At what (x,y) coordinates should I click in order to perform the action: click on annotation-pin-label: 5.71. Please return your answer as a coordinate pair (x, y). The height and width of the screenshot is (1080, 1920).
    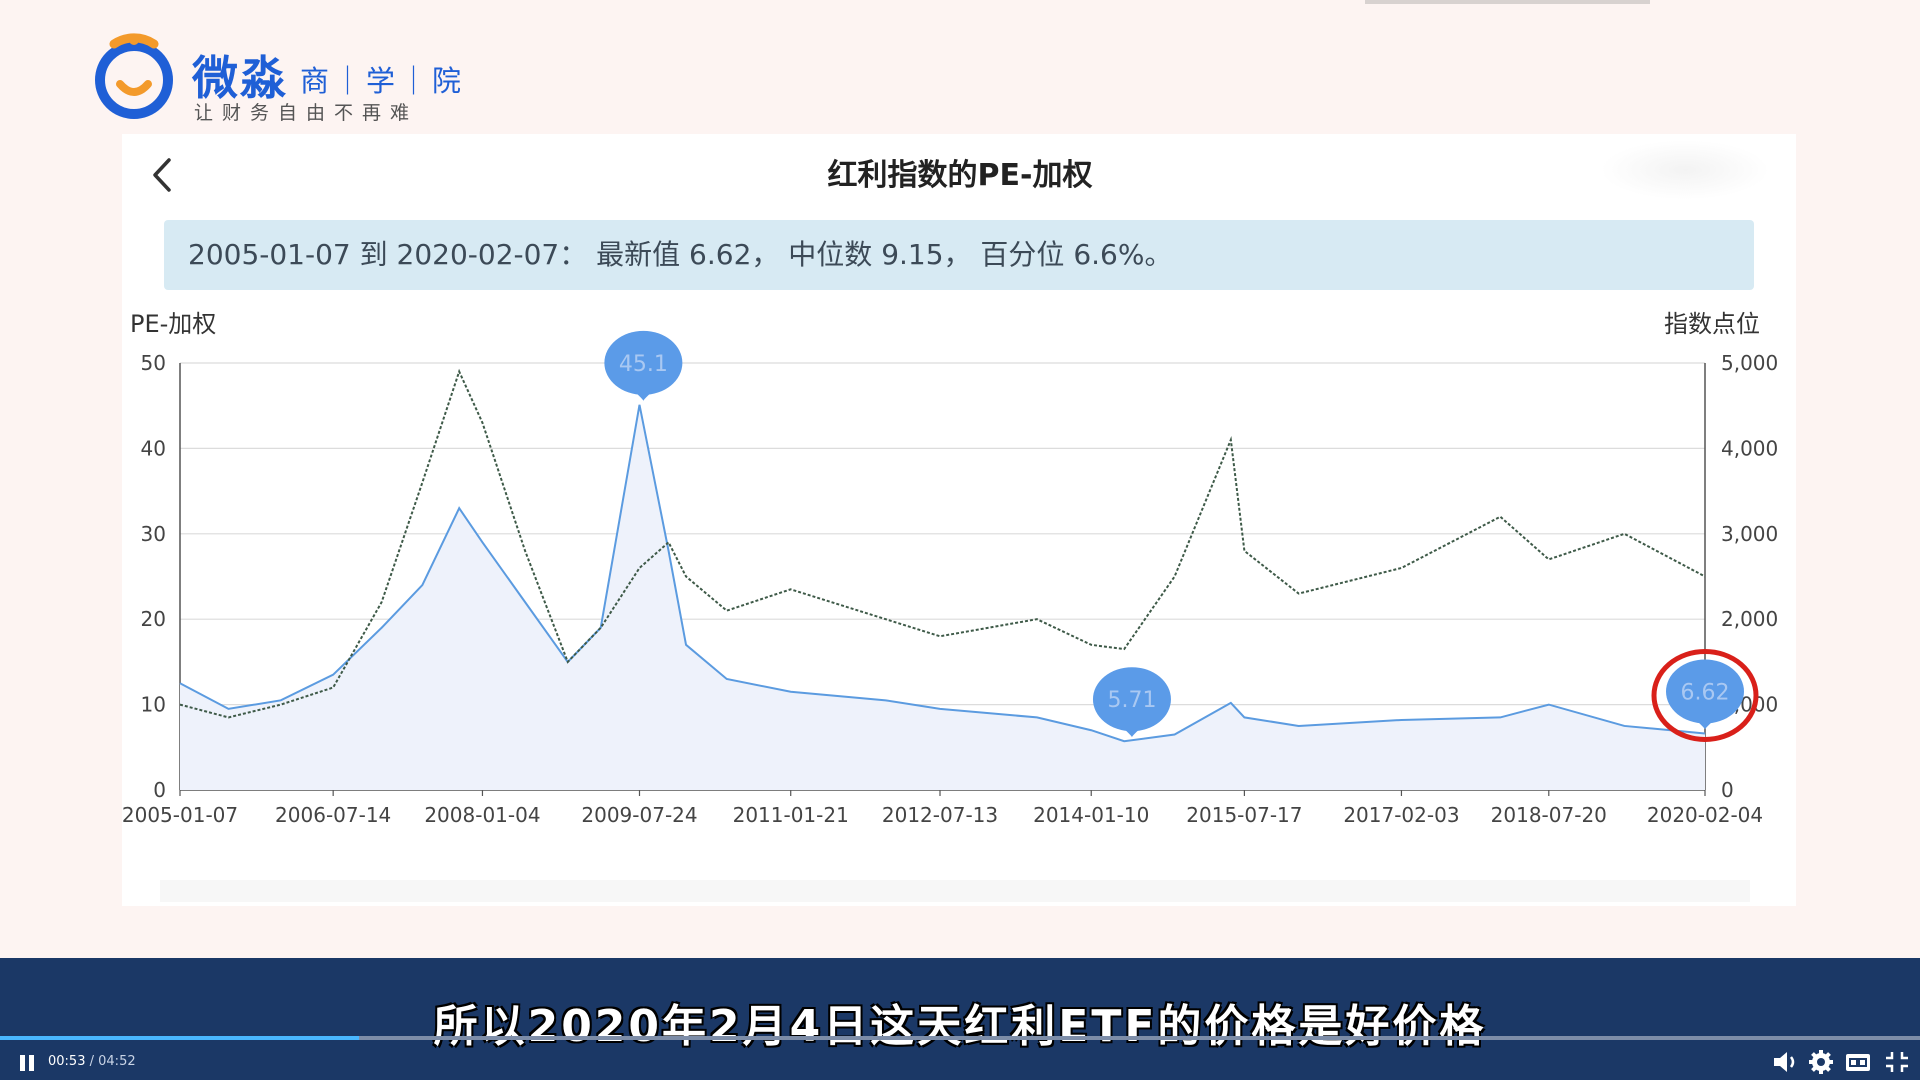
    Looking at the image, I should click on (1131, 700).